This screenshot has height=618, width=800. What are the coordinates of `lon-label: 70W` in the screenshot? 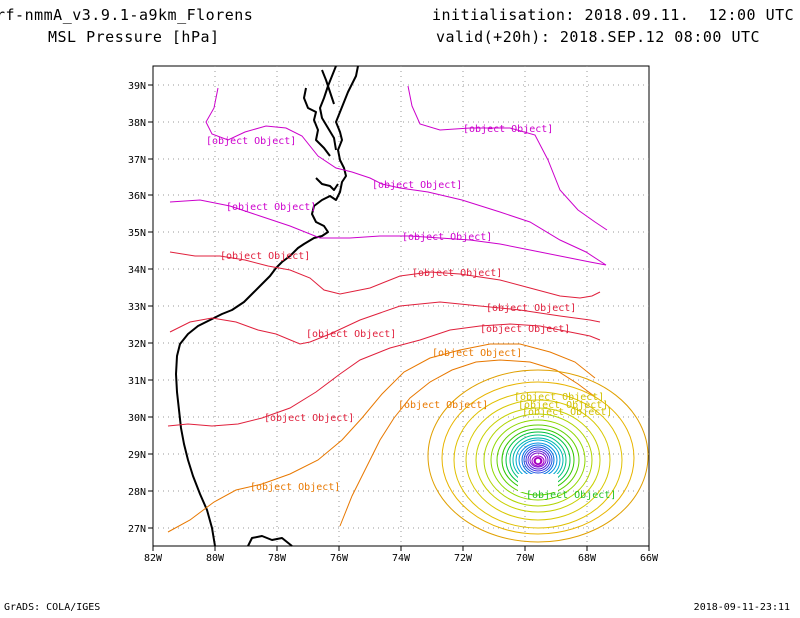 It's located at (525, 558).